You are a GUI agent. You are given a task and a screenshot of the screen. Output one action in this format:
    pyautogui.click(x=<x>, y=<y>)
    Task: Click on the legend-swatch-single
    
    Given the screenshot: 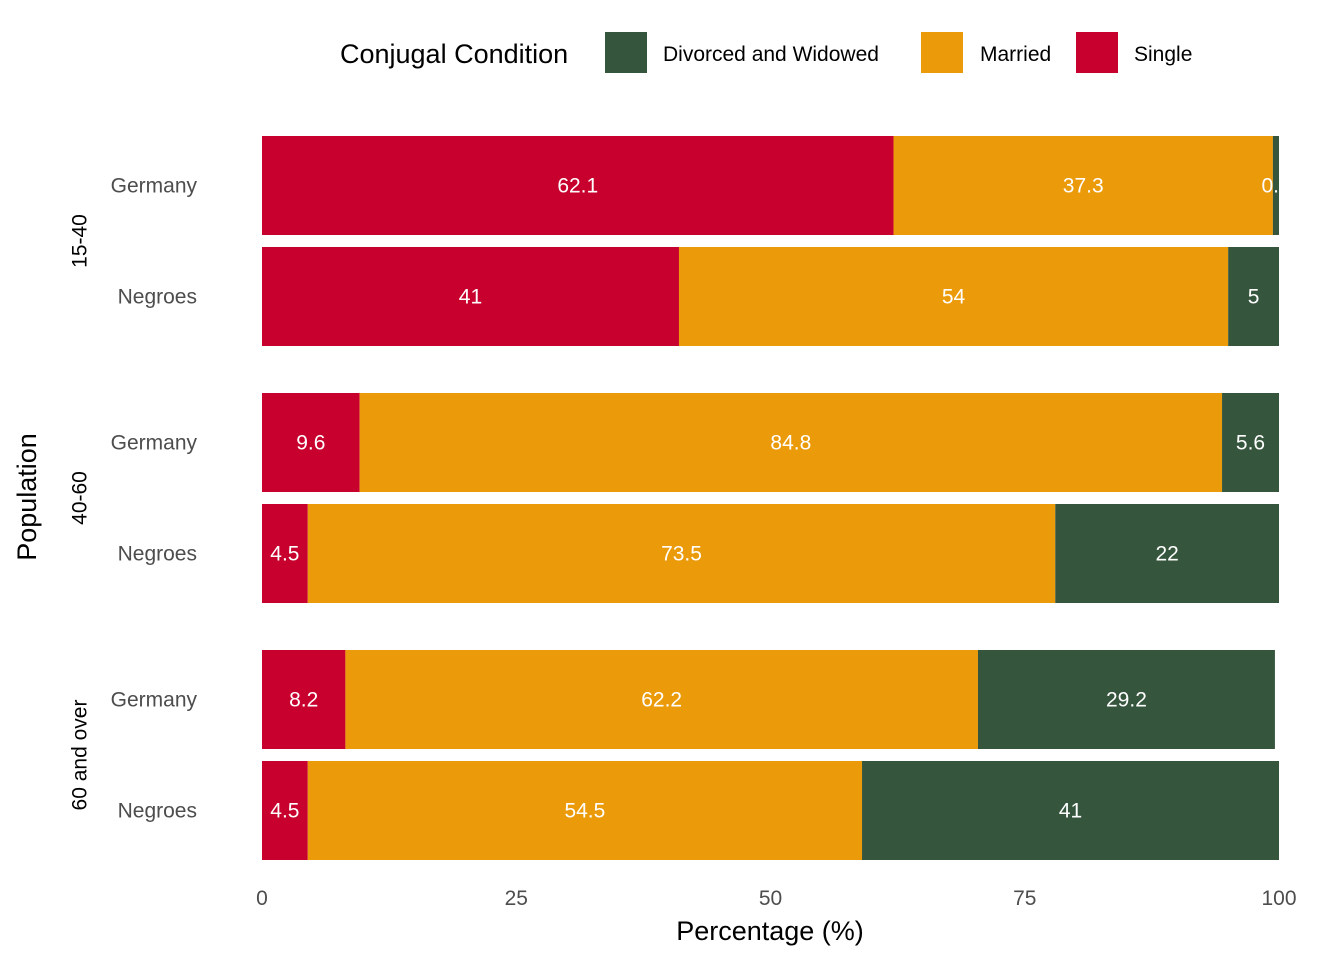 What is the action you would take?
    pyautogui.click(x=1097, y=52)
    